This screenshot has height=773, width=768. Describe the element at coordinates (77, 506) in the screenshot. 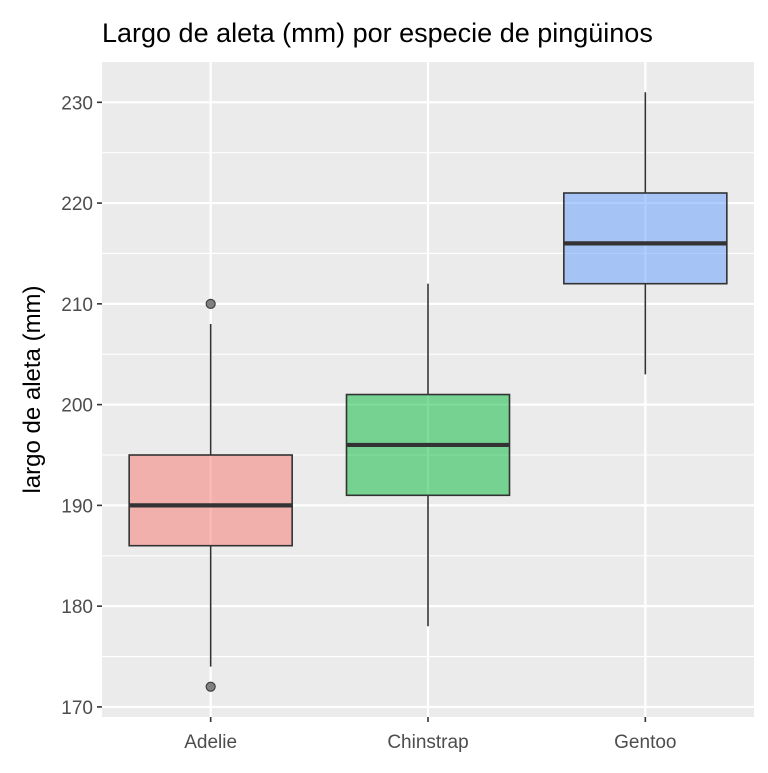

I see `y-tick-label: 190` at that location.